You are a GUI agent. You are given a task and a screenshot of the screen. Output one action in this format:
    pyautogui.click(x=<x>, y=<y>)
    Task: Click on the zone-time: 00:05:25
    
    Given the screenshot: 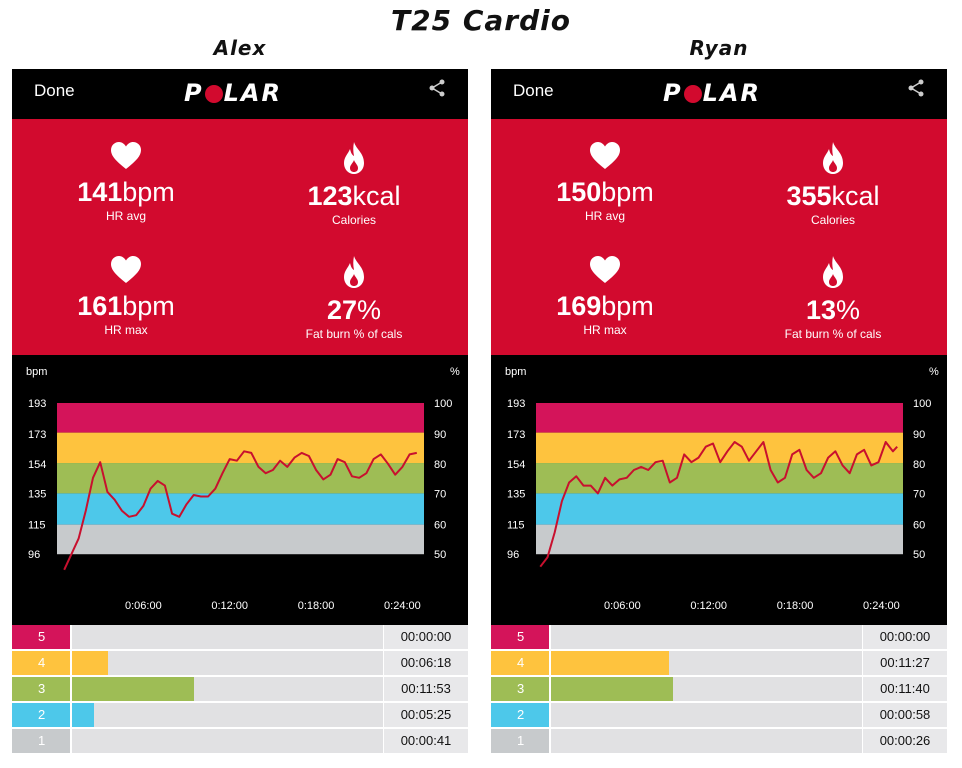 What is the action you would take?
    pyautogui.click(x=426, y=715)
    